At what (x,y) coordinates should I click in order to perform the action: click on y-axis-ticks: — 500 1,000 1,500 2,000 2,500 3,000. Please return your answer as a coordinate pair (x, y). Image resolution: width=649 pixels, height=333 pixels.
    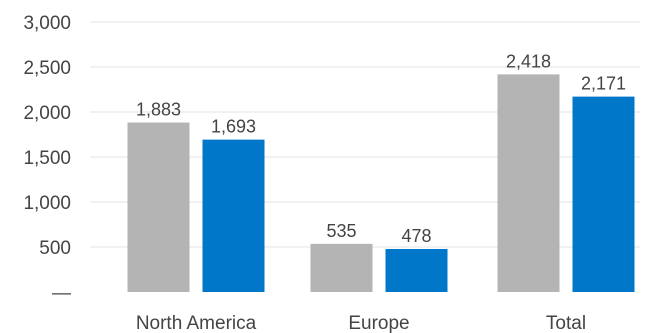
    Looking at the image, I should click on (47, 158).